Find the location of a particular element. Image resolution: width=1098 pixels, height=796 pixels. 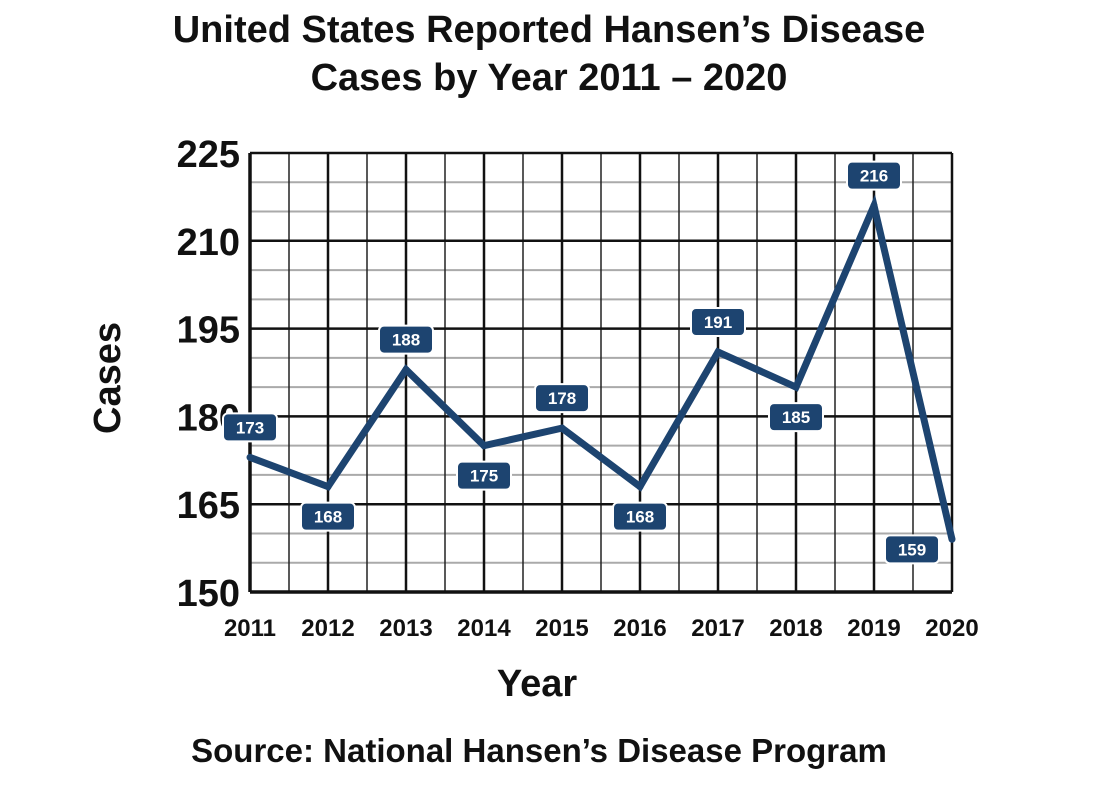

x-tick-label: 2020 is located at coordinates (951, 628).